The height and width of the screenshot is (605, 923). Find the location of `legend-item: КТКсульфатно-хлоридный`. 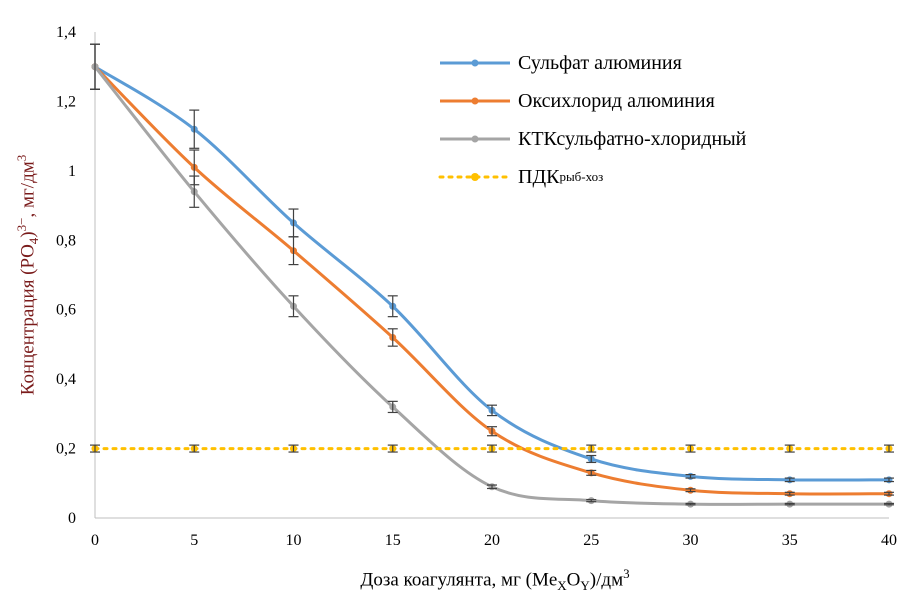

legend-item: КТКсульфатно-хлоридный is located at coordinates (592, 139).